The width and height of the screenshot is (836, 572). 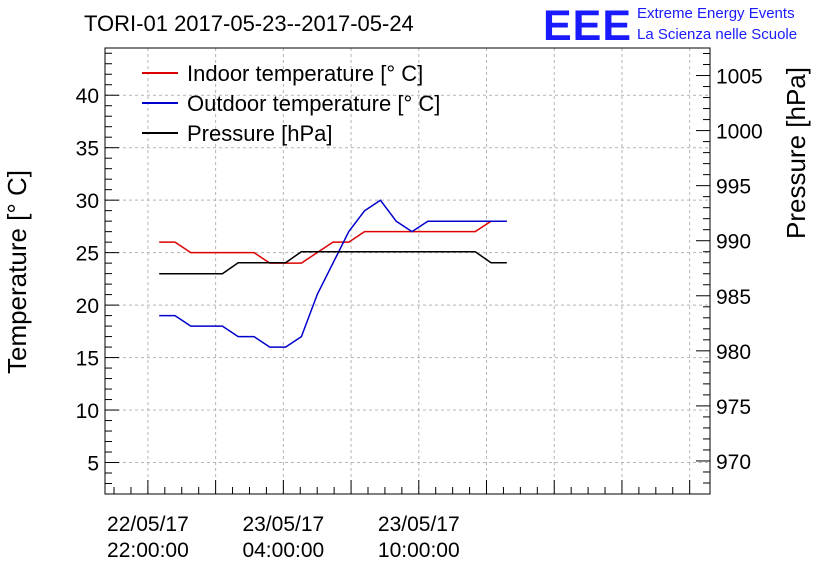 What do you see at coordinates (717, 34) in the screenshot?
I see `logo-line-2: La Scienza nelle Scuole` at bounding box center [717, 34].